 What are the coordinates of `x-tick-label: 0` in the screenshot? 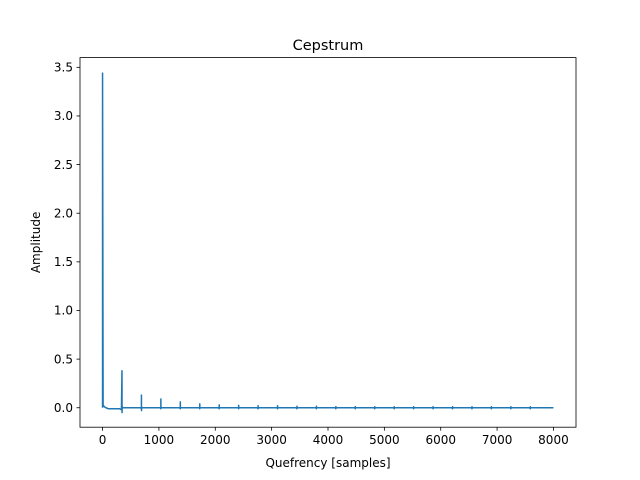 It's located at (103, 440).